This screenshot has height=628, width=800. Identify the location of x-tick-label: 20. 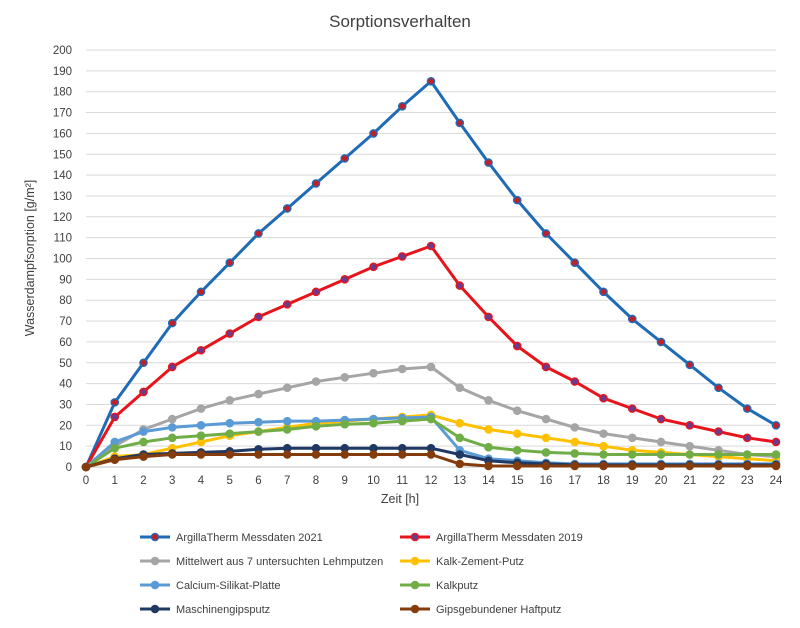
(661, 481).